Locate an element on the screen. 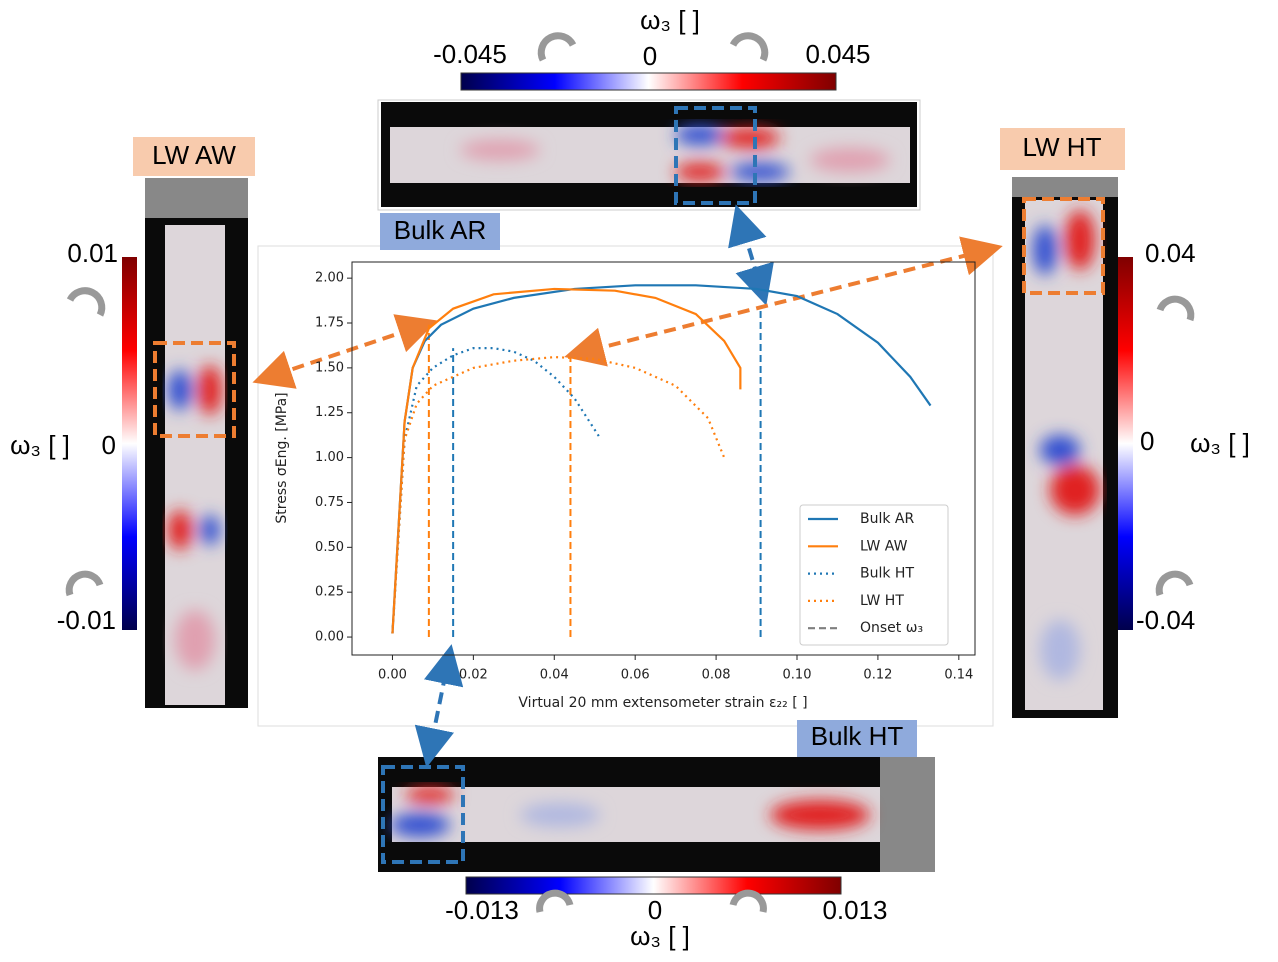 This screenshot has height=962, width=1278. panel-label: LW AW is located at coordinates (194, 155).